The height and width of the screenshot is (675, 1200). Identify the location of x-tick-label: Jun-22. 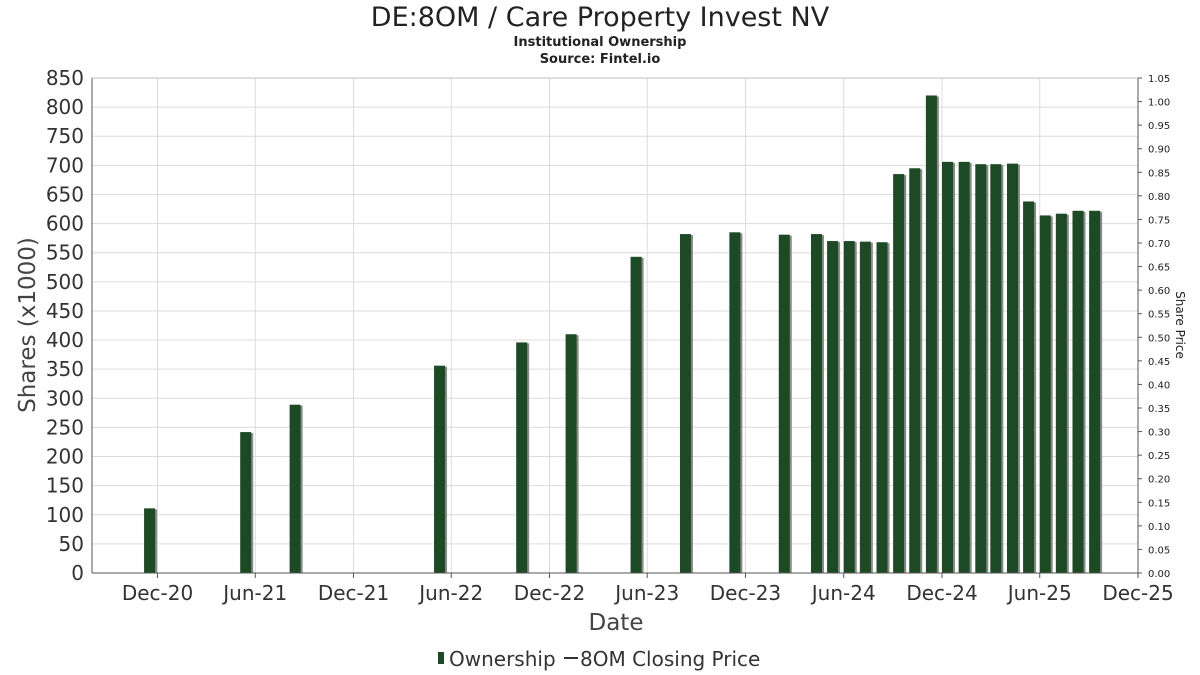
(450, 593).